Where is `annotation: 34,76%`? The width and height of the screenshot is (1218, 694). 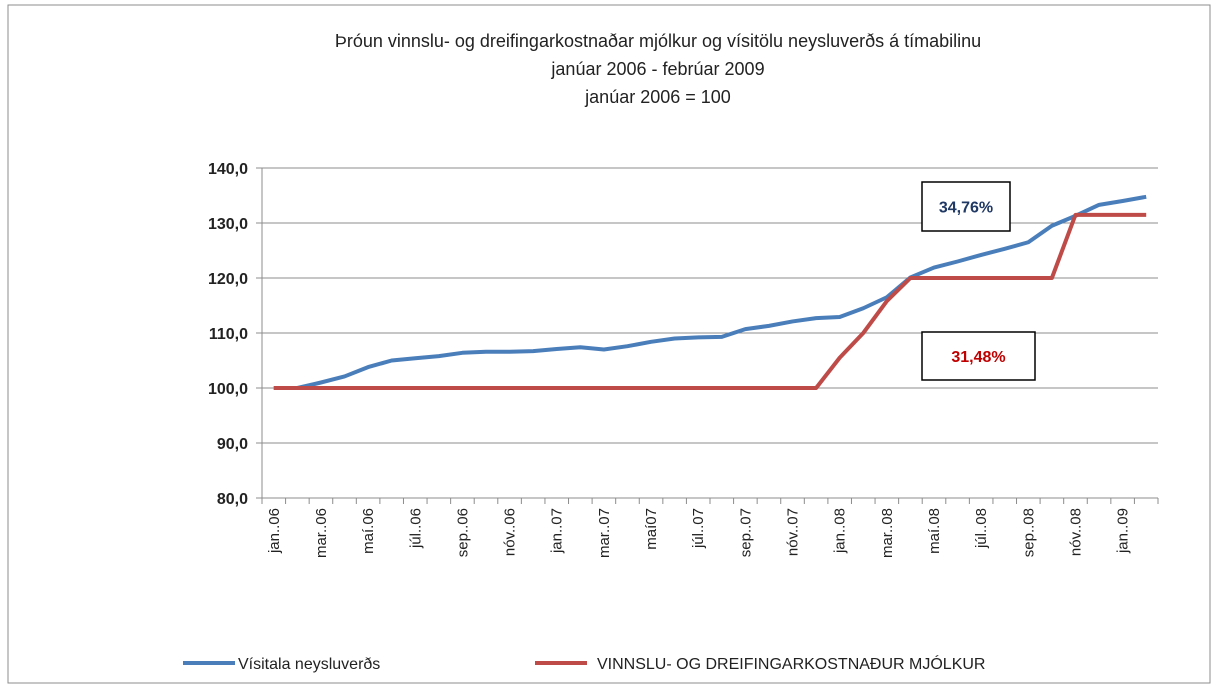
annotation: 34,76% is located at coordinates (966, 208).